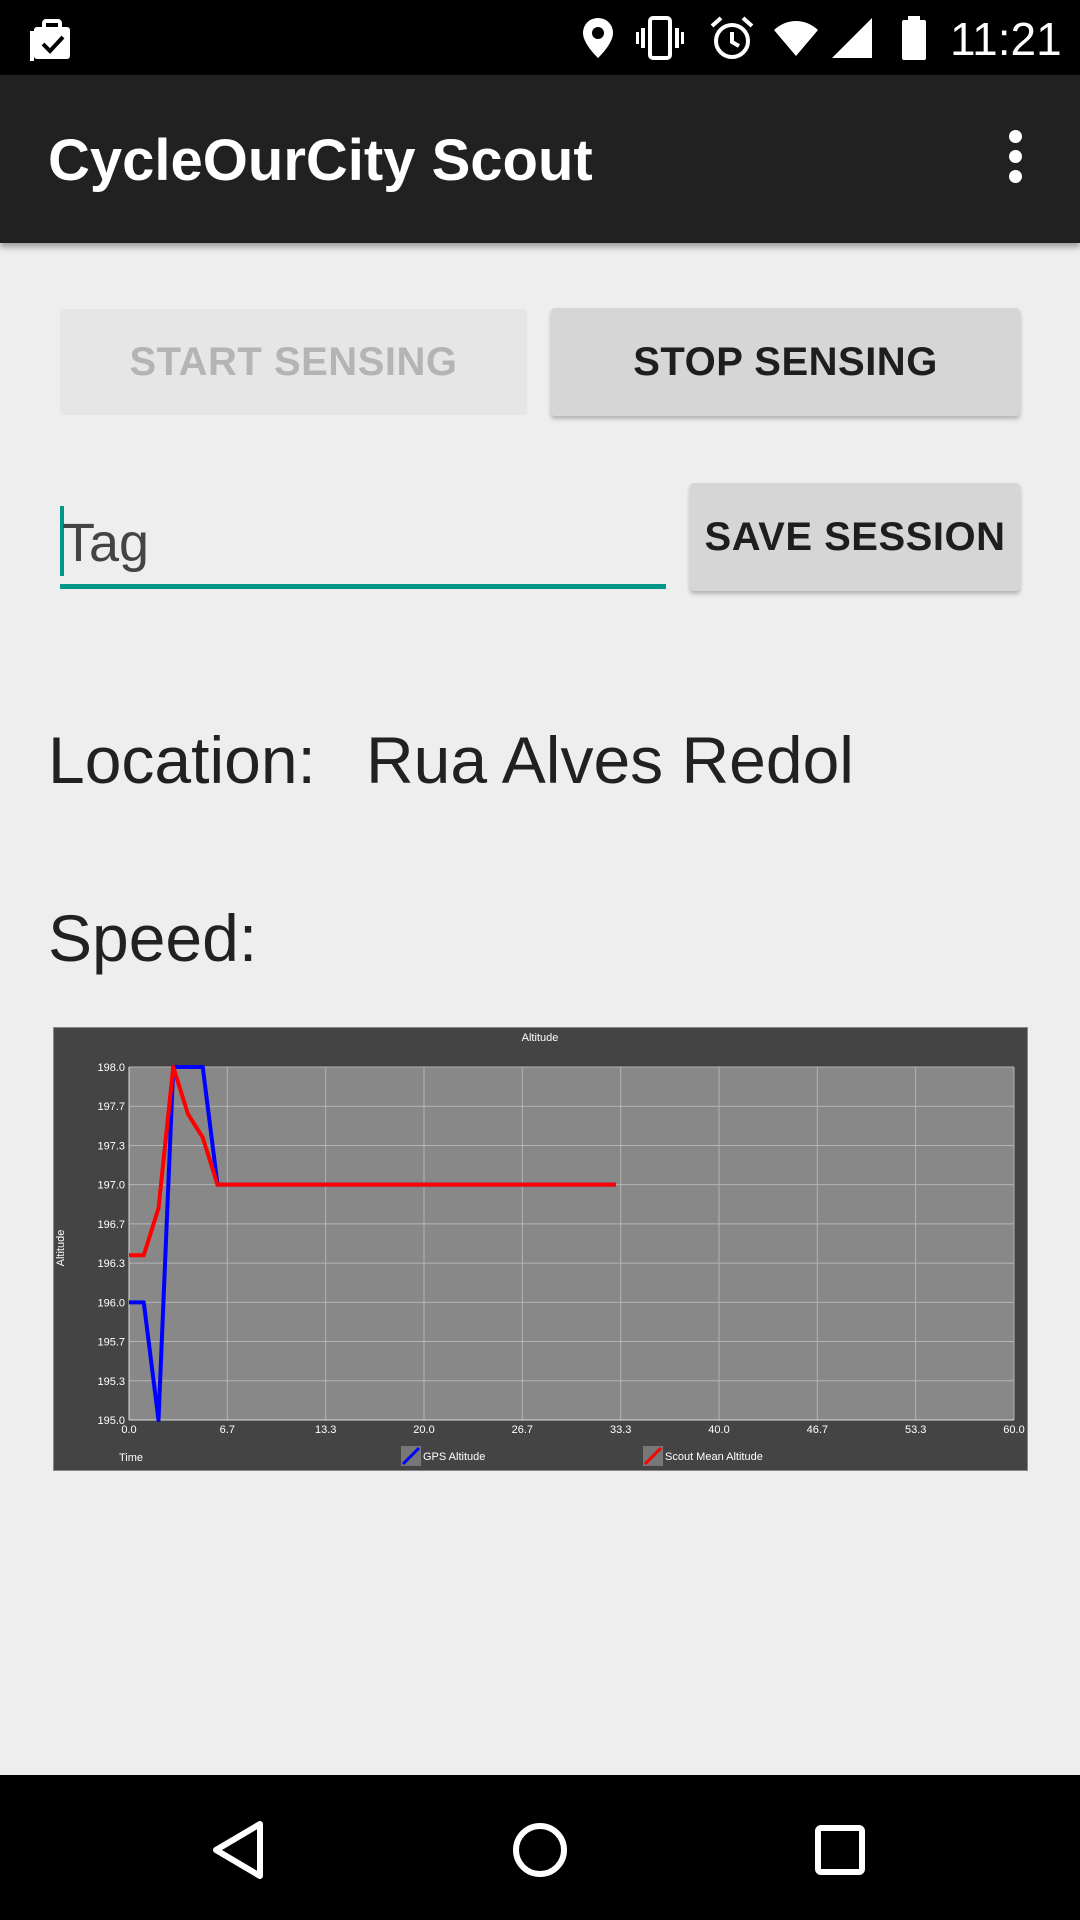 The height and width of the screenshot is (1920, 1080). Describe the element at coordinates (372, 1161) in the screenshot. I see `series-line-scout-mean-altitude` at that location.